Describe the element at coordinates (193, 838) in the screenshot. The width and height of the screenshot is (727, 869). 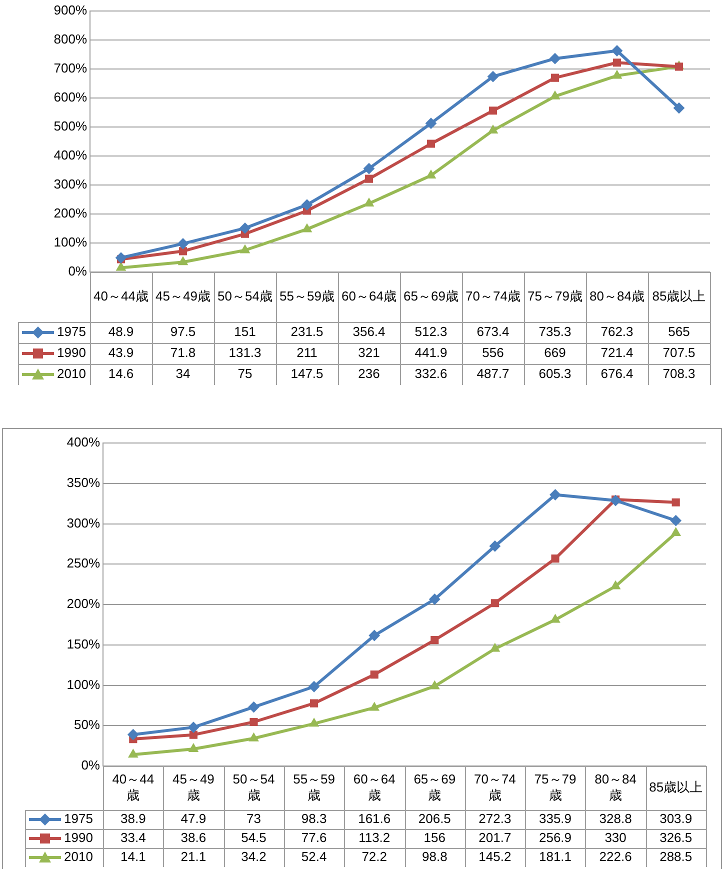
I see `data-label: 38.6` at that location.